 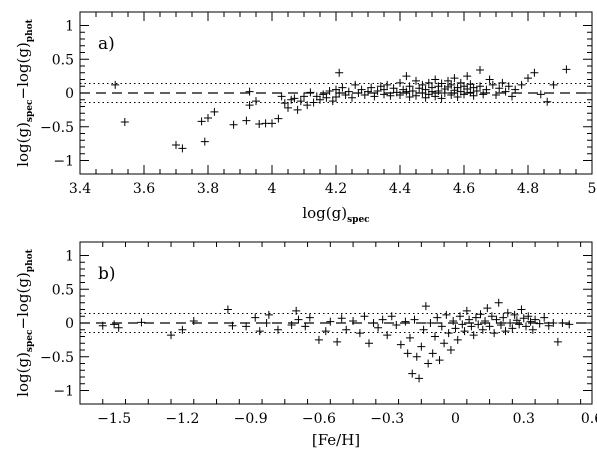 What do you see at coordinates (272, 189) in the screenshot?
I see `x-tick-label: 4` at bounding box center [272, 189].